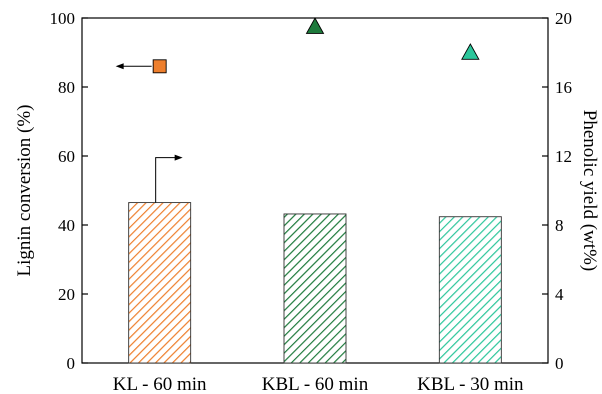 This screenshot has width=602, height=394. What do you see at coordinates (178, 157) in the screenshot?
I see `arrow-right-head` at bounding box center [178, 157].